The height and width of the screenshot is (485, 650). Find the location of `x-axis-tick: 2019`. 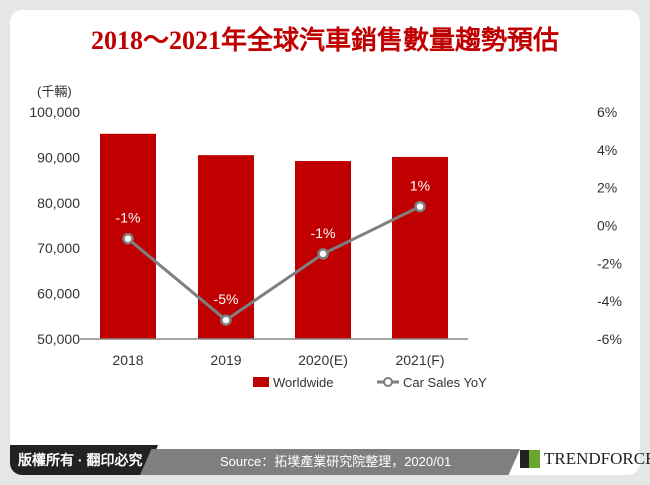

x-axis-tick: 2019 is located at coordinates (225, 360).